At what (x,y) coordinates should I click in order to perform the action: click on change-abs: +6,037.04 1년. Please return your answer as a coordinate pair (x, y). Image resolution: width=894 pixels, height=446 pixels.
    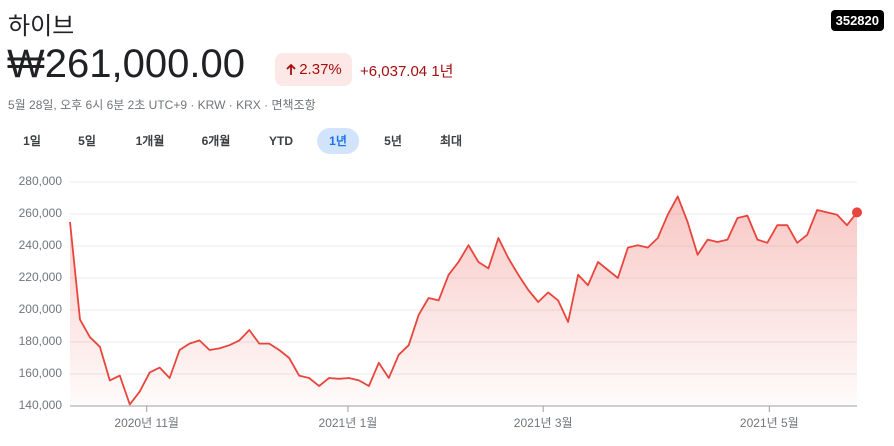
    Looking at the image, I should click on (406, 70).